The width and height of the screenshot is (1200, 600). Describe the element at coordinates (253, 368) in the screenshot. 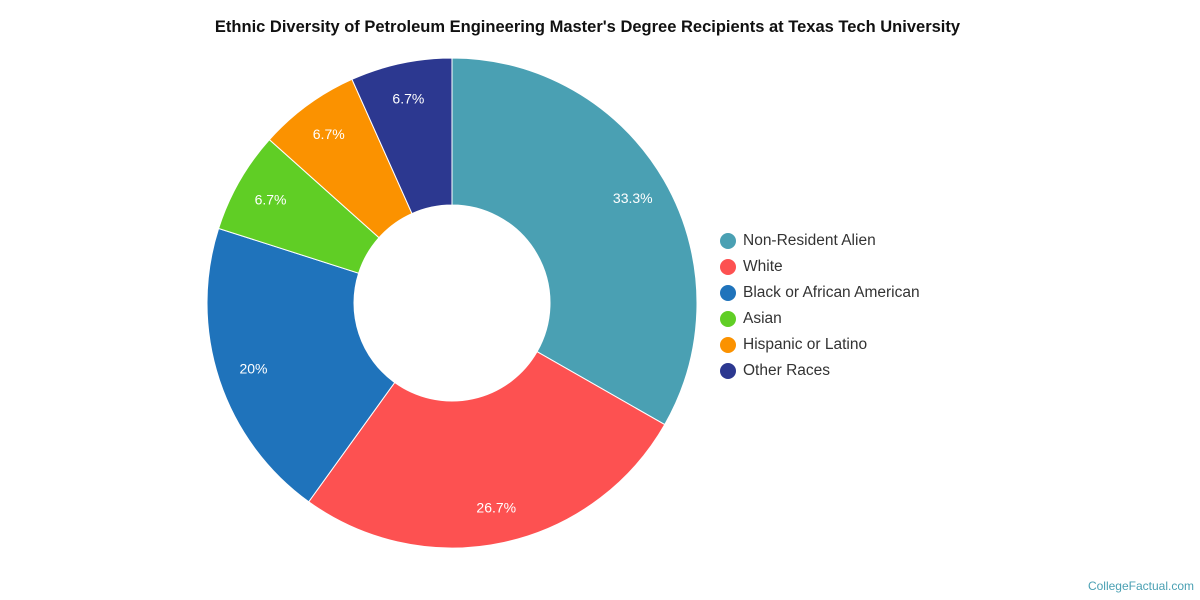

I see `data-label: 20%` at that location.